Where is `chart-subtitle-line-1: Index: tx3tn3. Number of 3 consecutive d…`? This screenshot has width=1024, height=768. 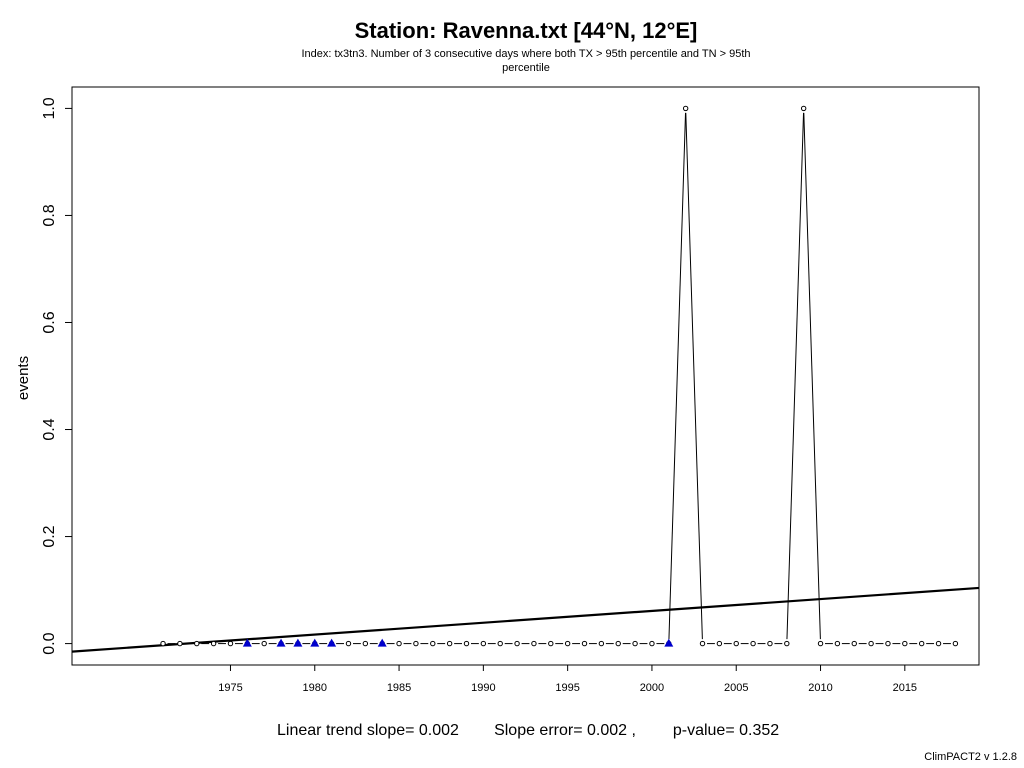
chart-subtitle-line-1: Index: tx3tn3. Number of 3 consecutive d… is located at coordinates (525, 54).